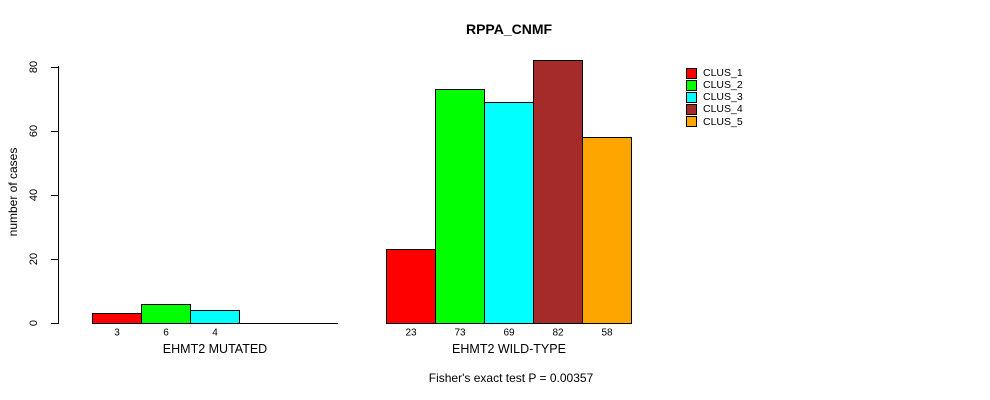  What do you see at coordinates (166, 333) in the screenshot?
I see `bar-value-label: 6` at bounding box center [166, 333].